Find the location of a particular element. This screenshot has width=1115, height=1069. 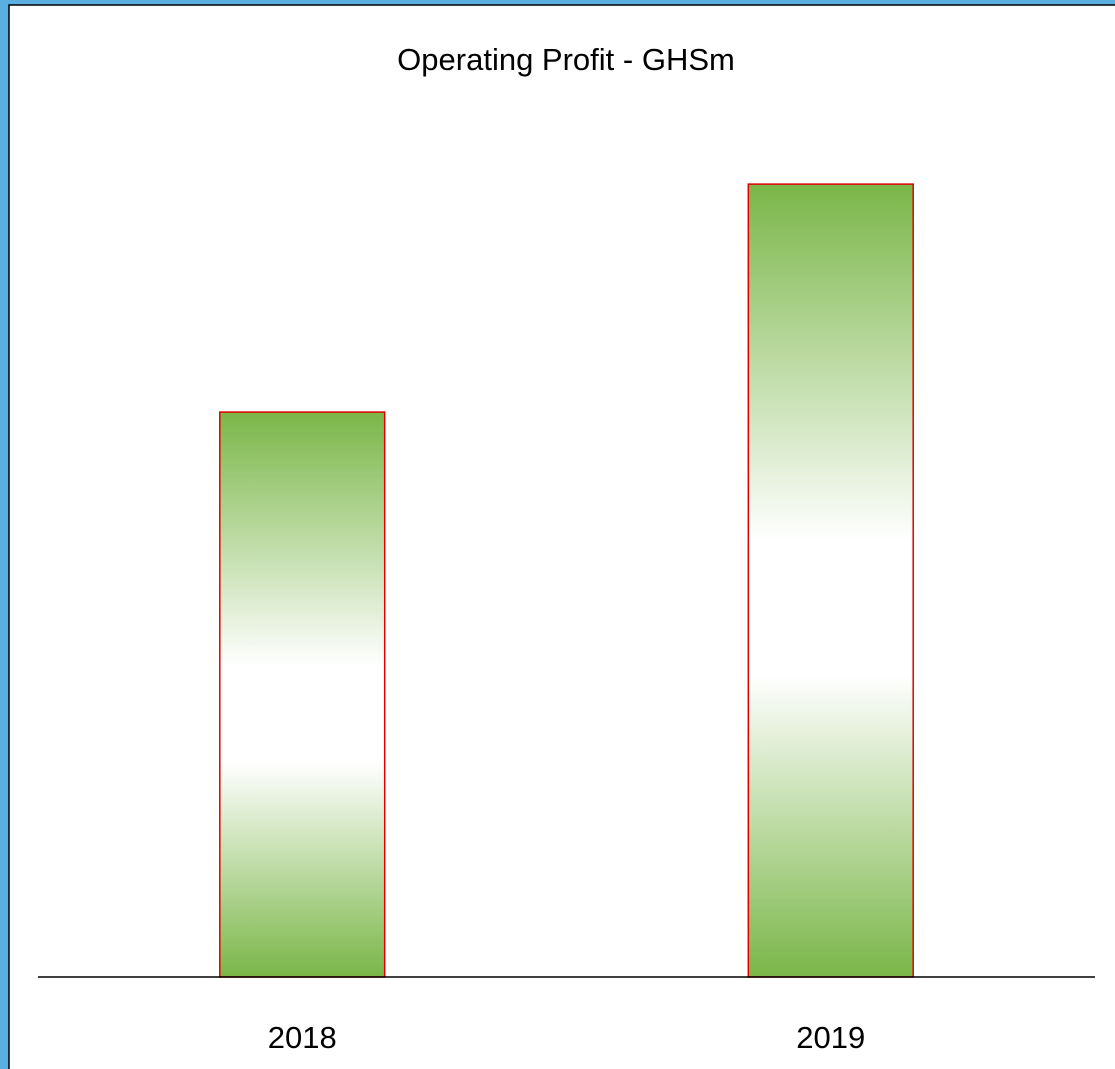

x-tick-label: 2019 is located at coordinates (830, 1037).